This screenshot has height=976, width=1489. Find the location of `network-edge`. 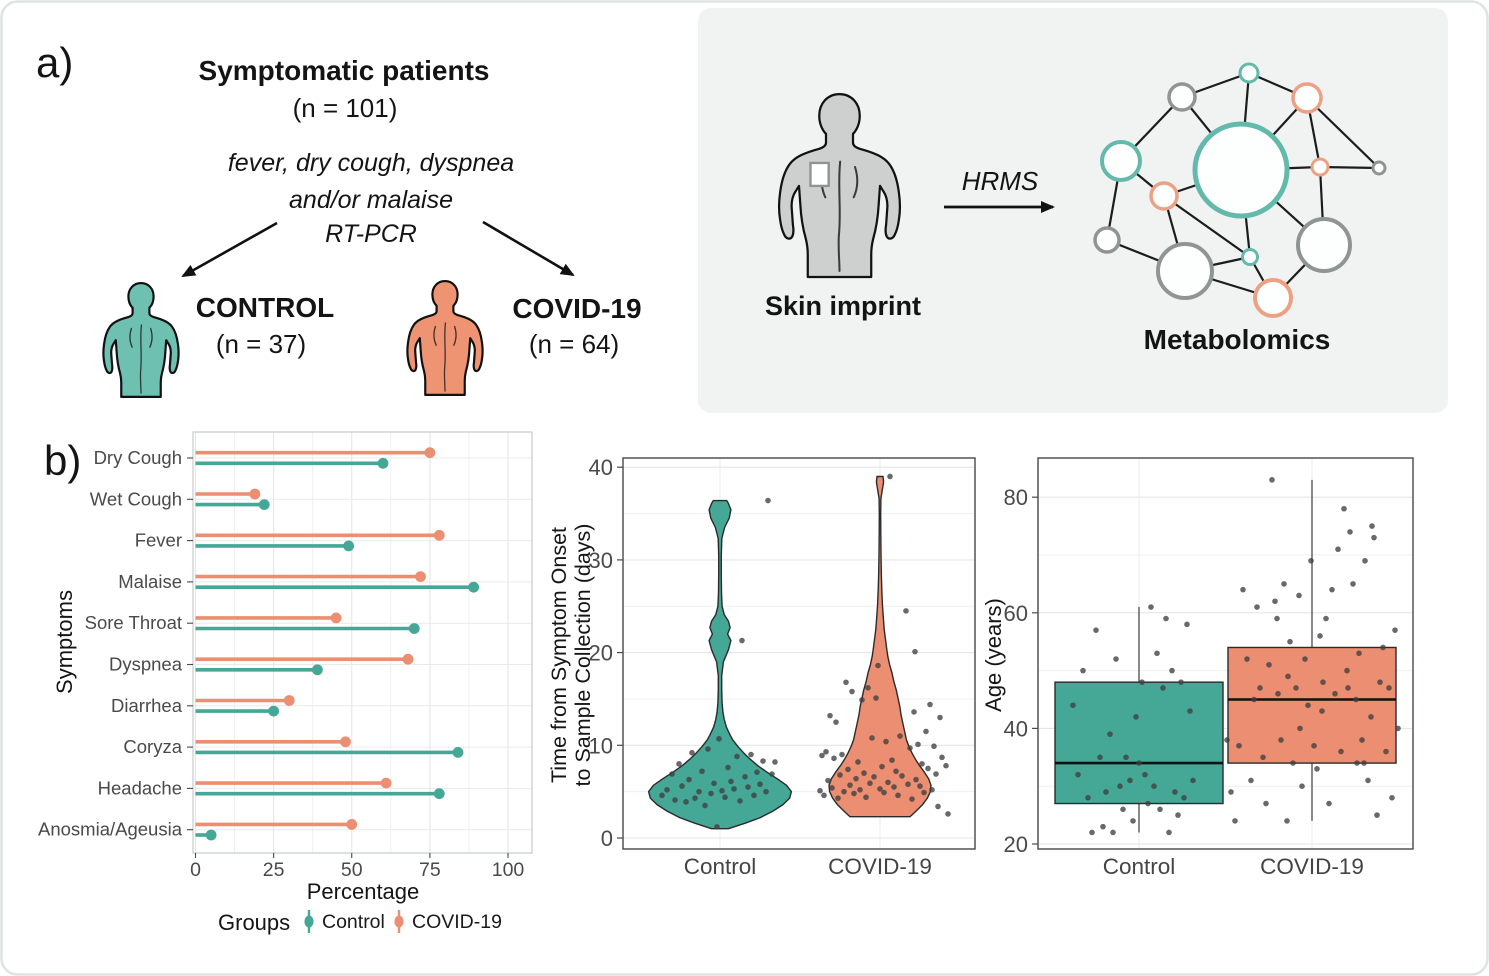

network-edge is located at coordinates (1343, 133).